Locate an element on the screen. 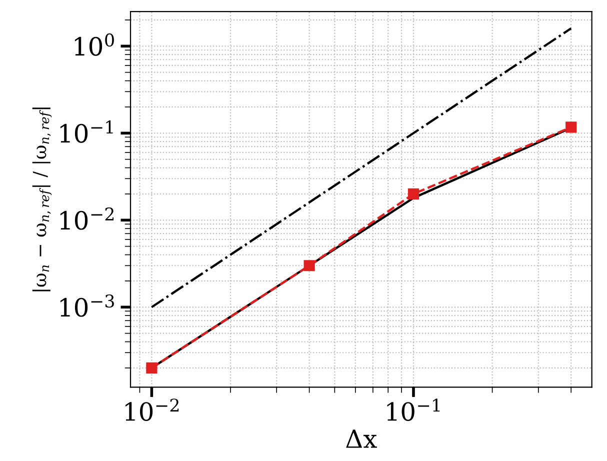 This screenshot has width=607, height=461. y-axis-title: |ω$_{n}$ − ω$_{n,ref}$| / |ω$_{n,ref}$| is located at coordinates (42, 200).